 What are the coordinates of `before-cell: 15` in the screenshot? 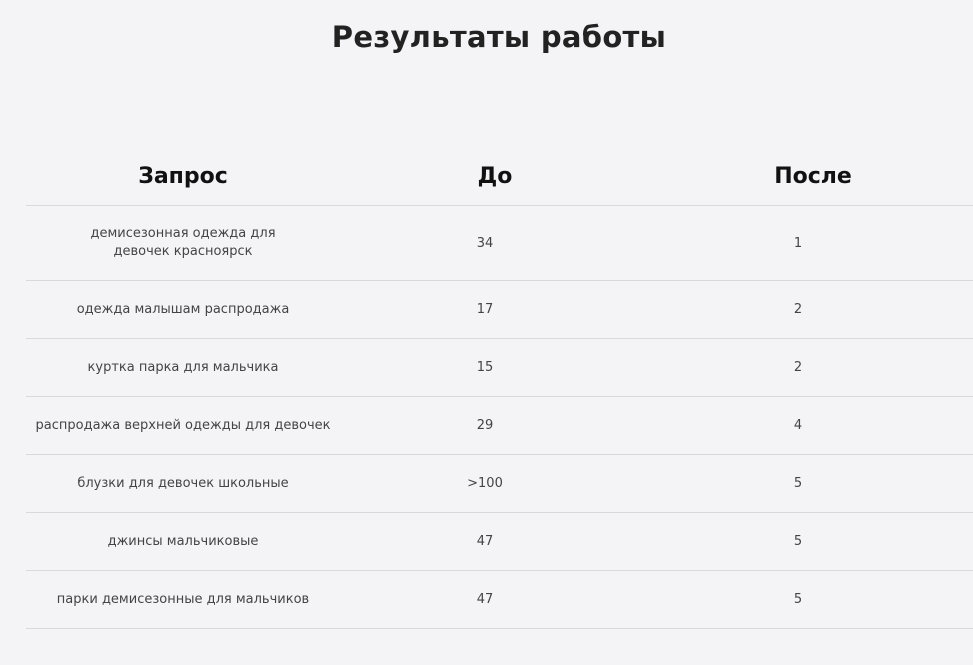 It's located at (485, 367).